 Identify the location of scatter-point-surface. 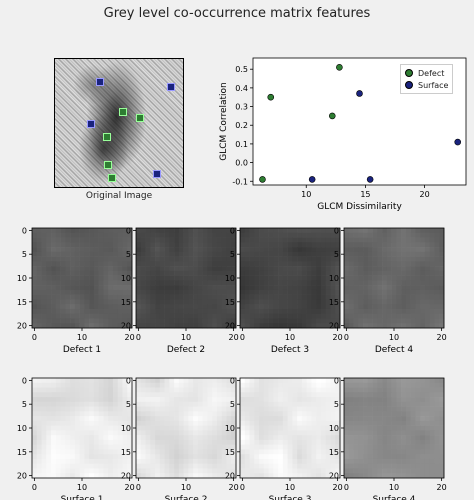
(370, 179).